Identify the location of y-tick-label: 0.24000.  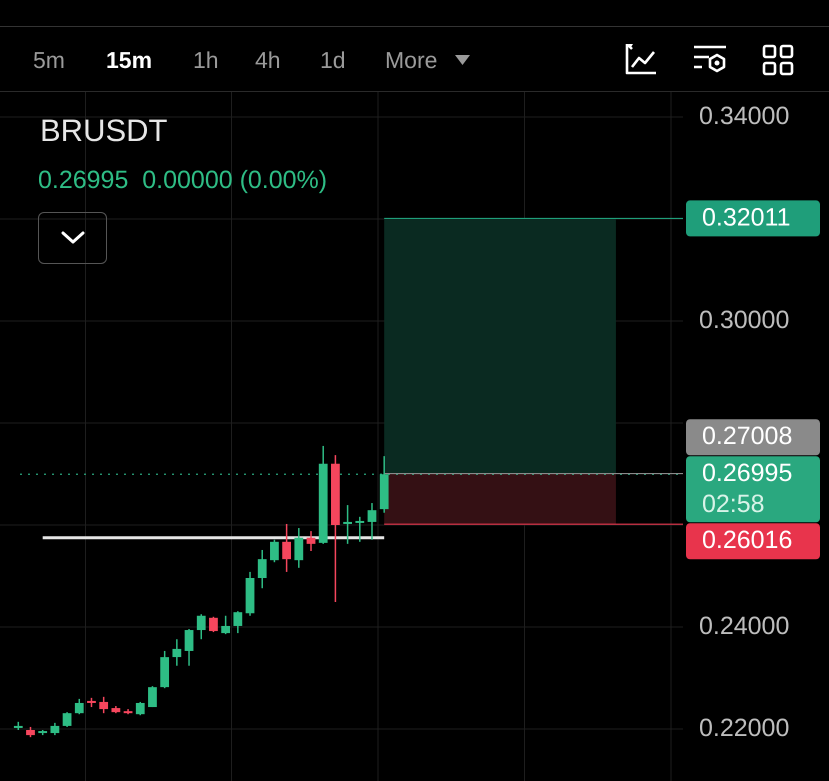
(744, 626).